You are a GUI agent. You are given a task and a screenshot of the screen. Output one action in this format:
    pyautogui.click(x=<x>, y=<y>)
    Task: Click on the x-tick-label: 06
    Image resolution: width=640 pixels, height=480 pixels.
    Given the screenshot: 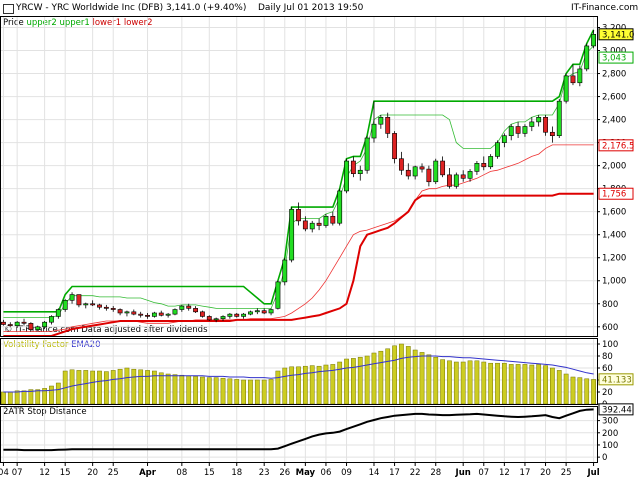 What is the action you would take?
    pyautogui.click(x=326, y=473)
    